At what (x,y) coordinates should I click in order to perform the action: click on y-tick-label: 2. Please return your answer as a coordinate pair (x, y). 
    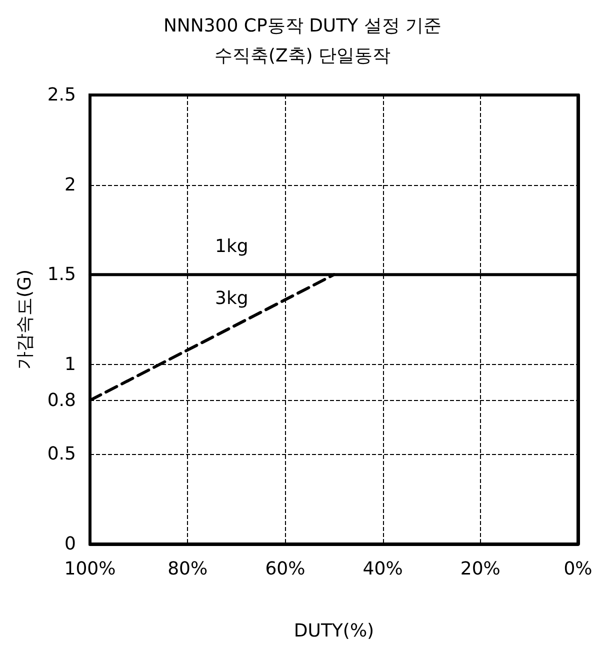
    Looking at the image, I should click on (70, 185).